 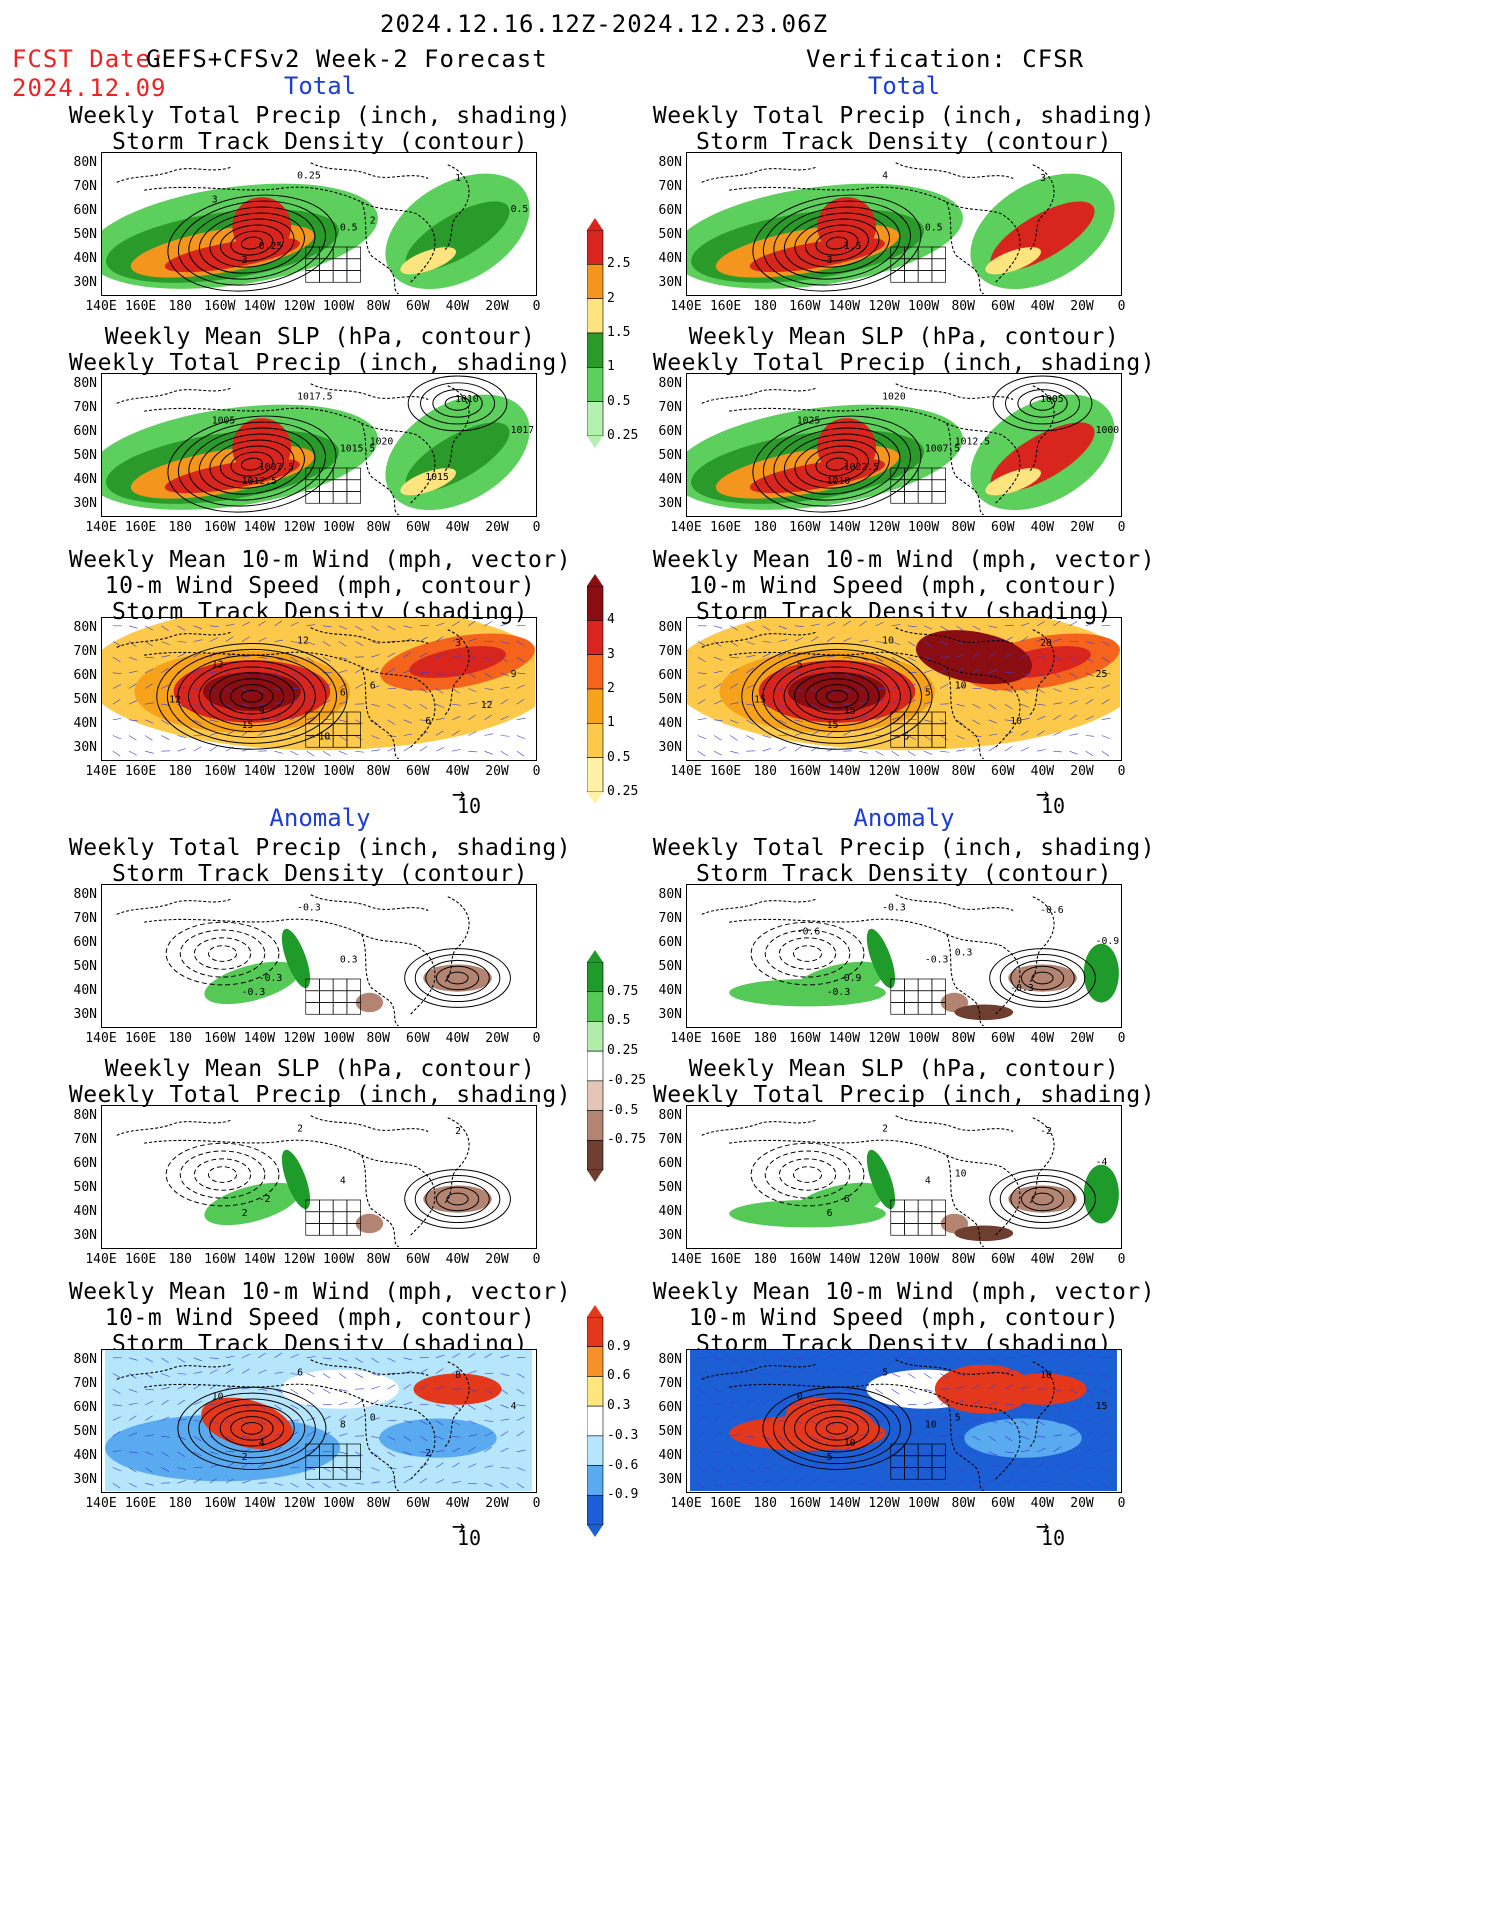 I want to click on anomaly-contour, so click(x=807, y=953).